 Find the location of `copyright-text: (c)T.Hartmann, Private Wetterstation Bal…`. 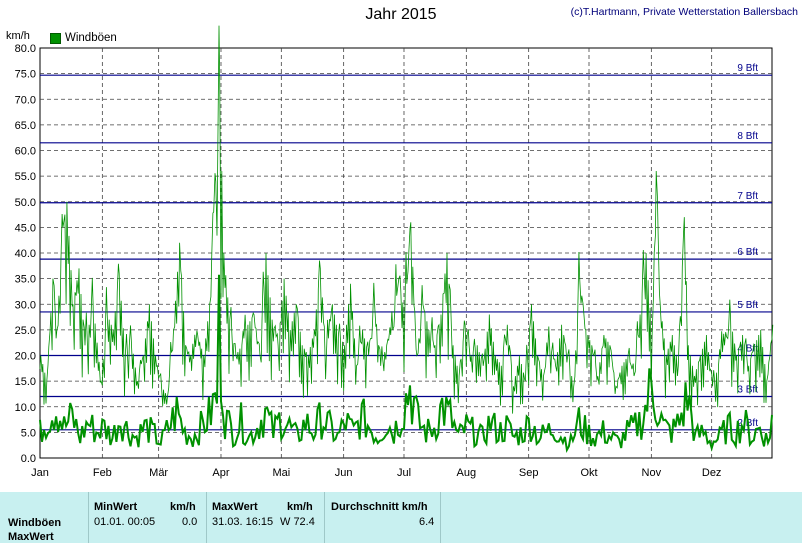

copyright-text: (c)T.Hartmann, Private Wetterstation Bal… is located at coordinates (684, 12).